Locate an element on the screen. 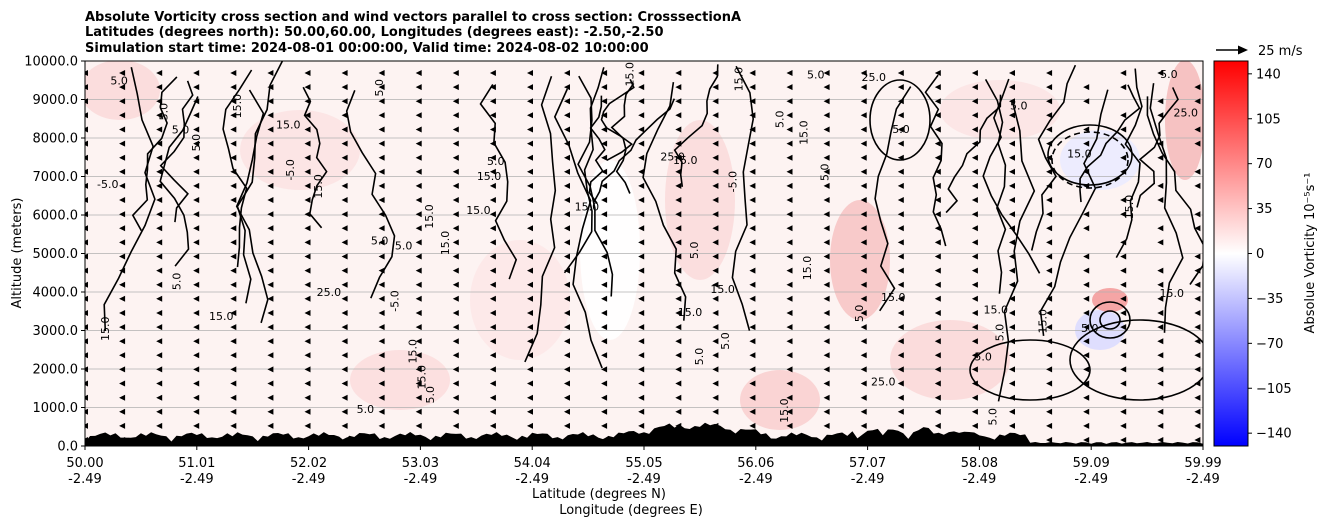 The image size is (1332, 526). quiver-key-arrowhead-icon is located at coordinates (1243, 50).